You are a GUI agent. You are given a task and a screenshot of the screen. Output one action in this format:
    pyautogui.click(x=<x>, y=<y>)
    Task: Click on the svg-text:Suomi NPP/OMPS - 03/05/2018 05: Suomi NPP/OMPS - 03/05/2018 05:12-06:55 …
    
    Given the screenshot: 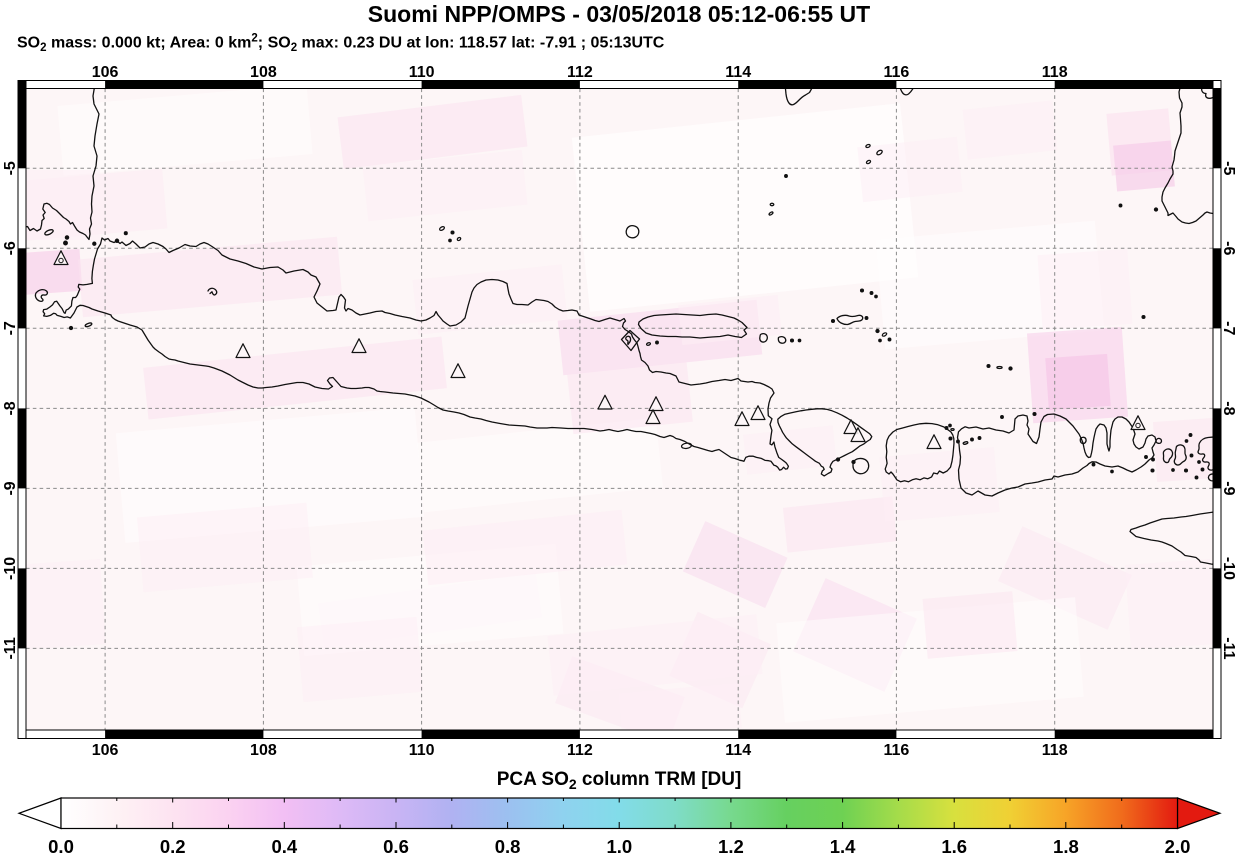 What is the action you would take?
    pyautogui.click(x=619, y=14)
    